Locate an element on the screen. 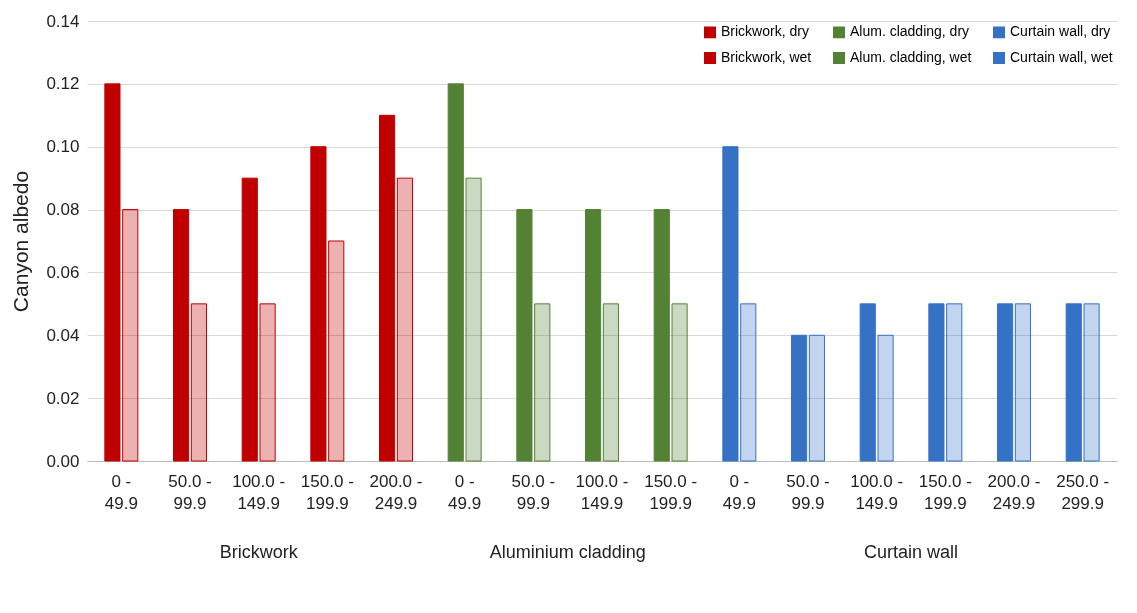 This screenshot has width=1137, height=613. legend-label: Brickwork, wet is located at coordinates (766, 57).